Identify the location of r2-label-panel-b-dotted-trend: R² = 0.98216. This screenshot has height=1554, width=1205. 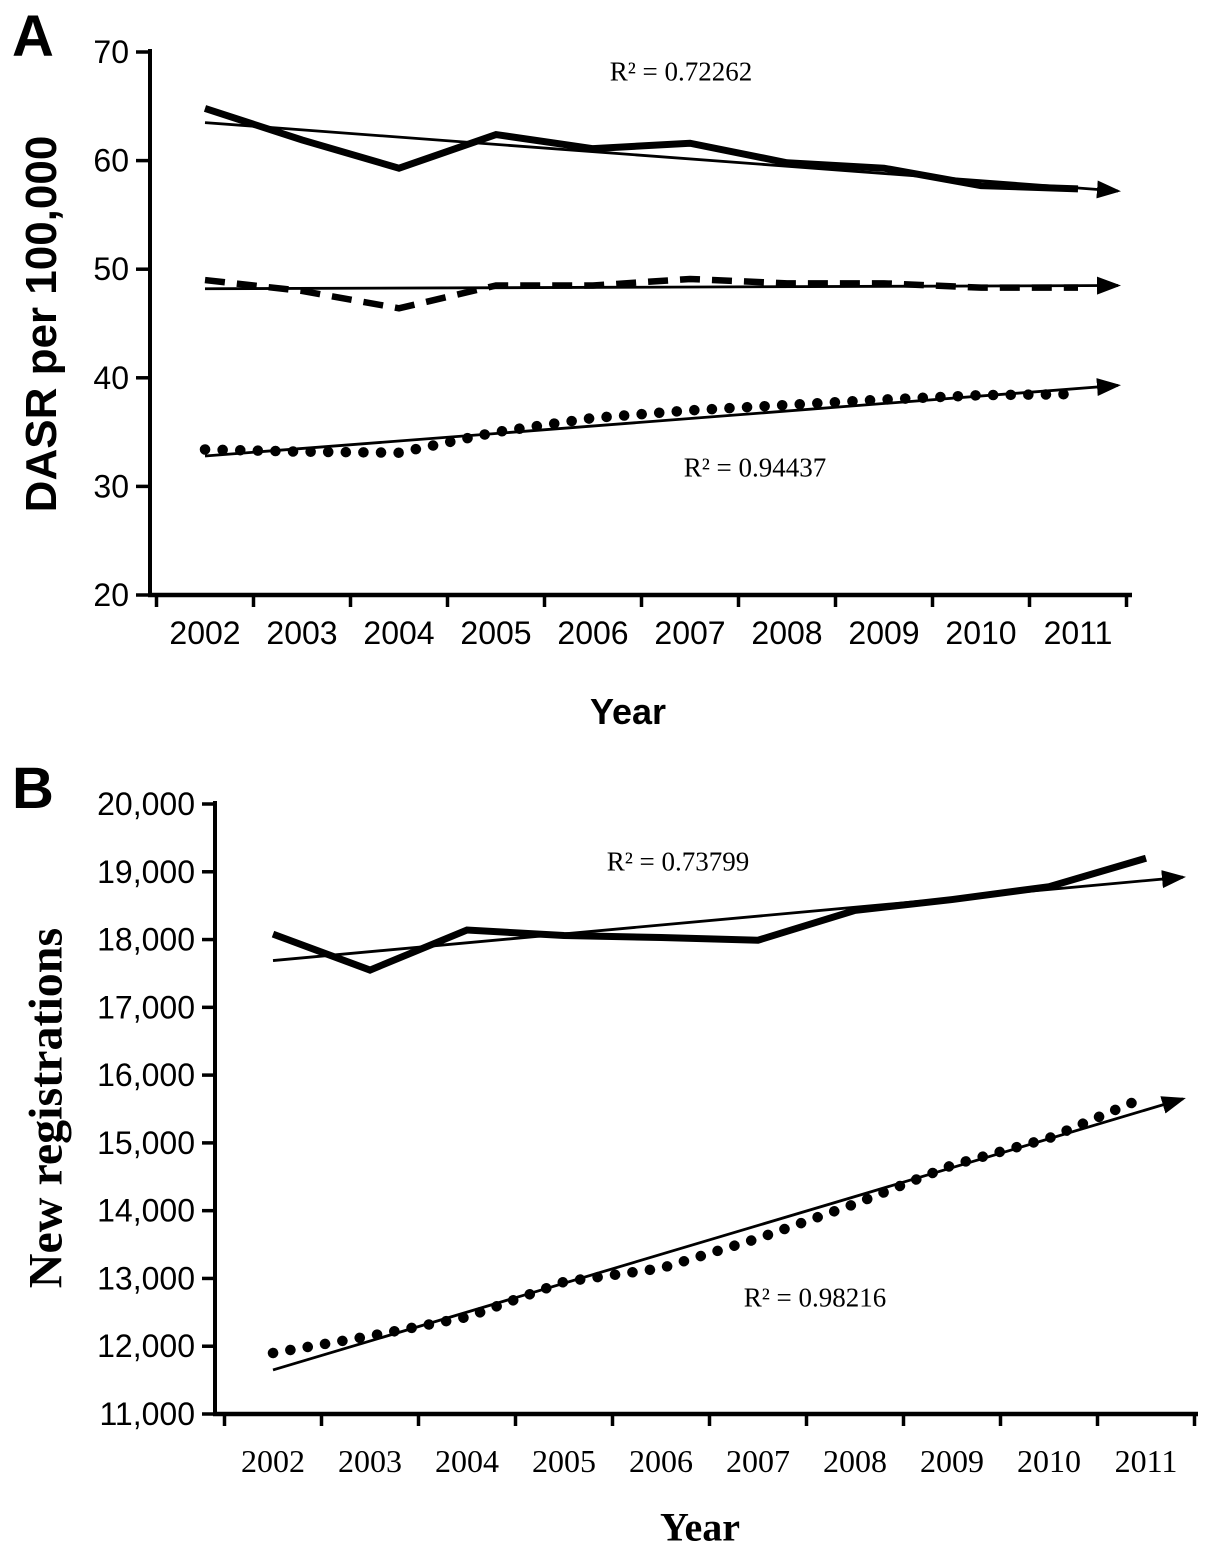
(815, 1297).